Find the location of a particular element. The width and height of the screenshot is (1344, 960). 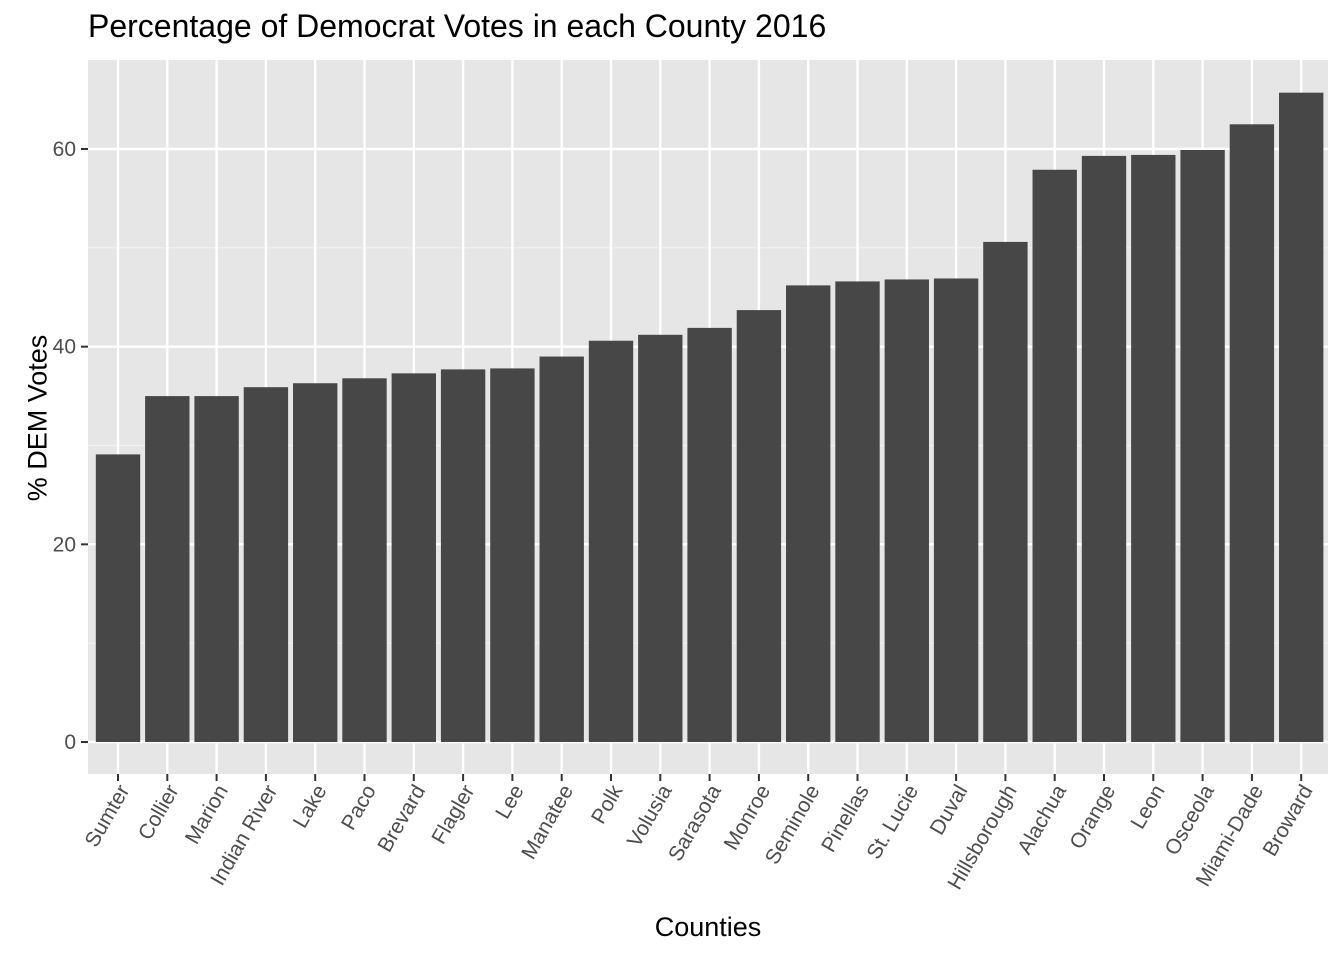

bar-sarasota is located at coordinates (709, 534).